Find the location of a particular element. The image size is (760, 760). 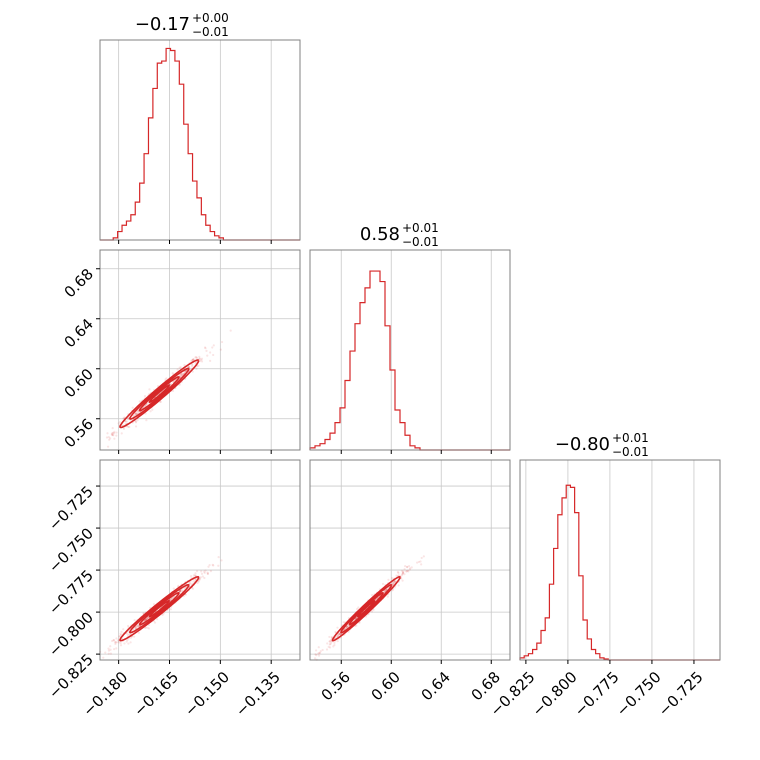

y-tick-label: 0.56 is located at coordinates (79, 433).